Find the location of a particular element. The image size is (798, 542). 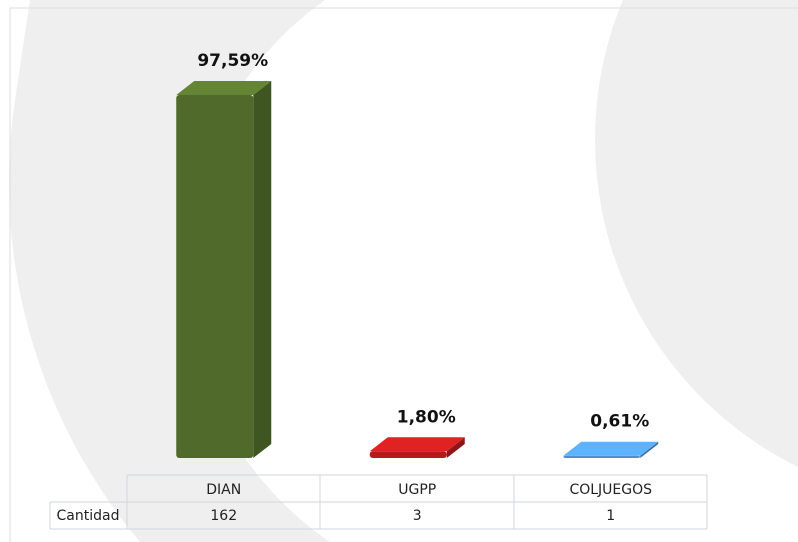

row-label: Cantidad is located at coordinates (88, 516).